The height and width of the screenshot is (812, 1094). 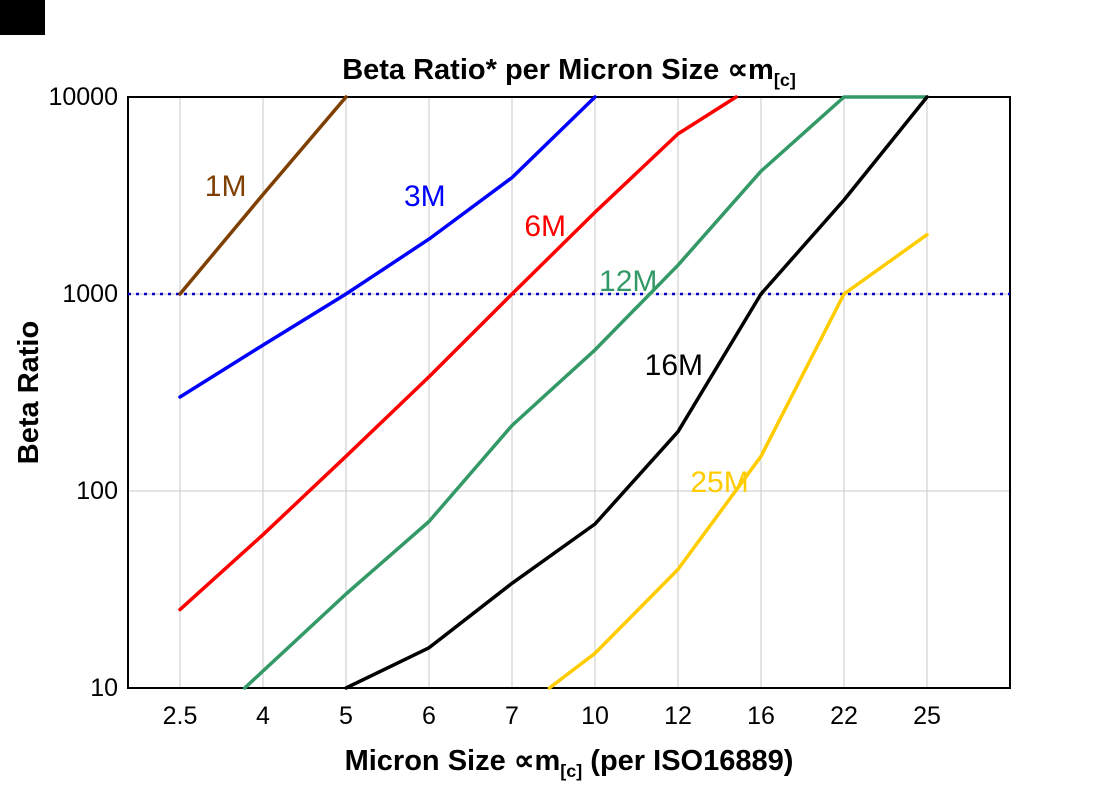 I want to click on series-line-1M, so click(x=263, y=195).